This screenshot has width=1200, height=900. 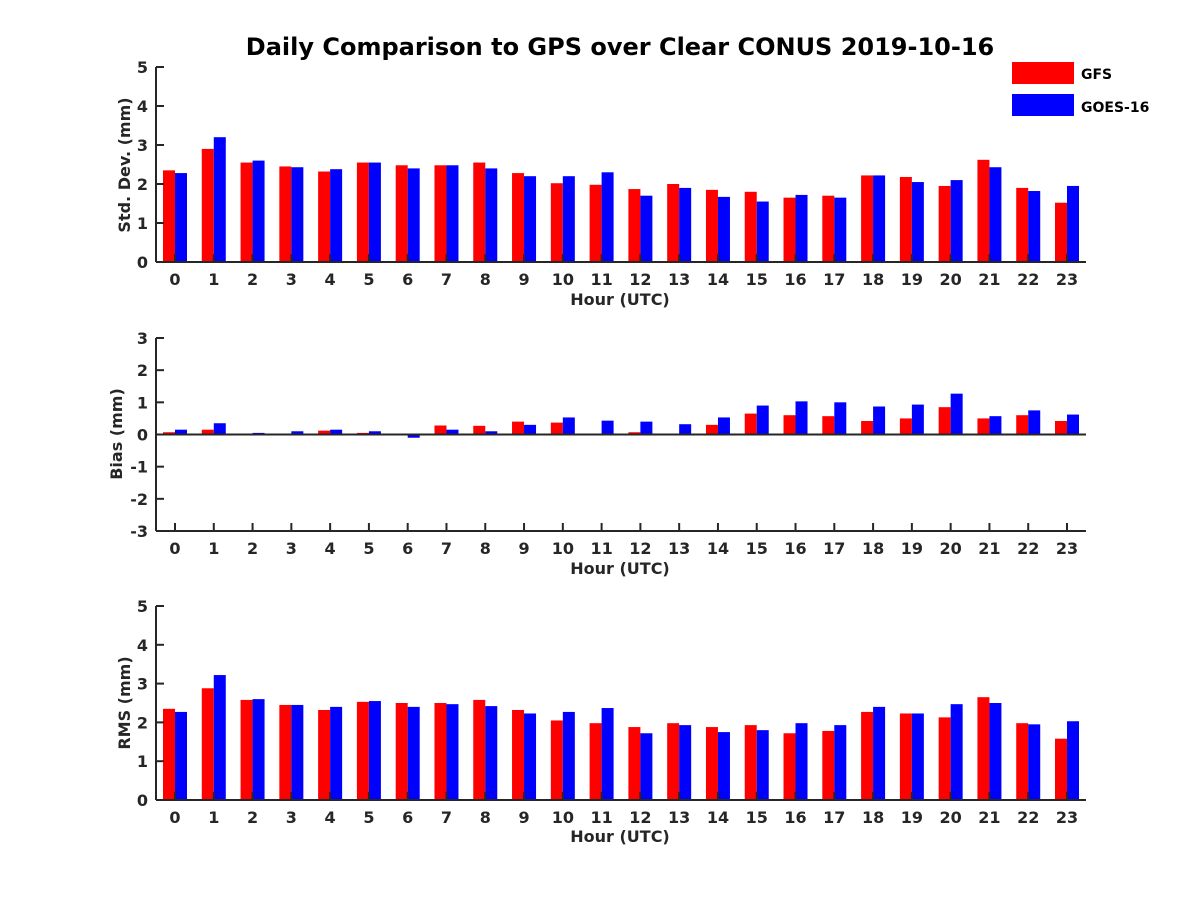 I want to click on bias-x-tick-label: 5, so click(x=368, y=548).